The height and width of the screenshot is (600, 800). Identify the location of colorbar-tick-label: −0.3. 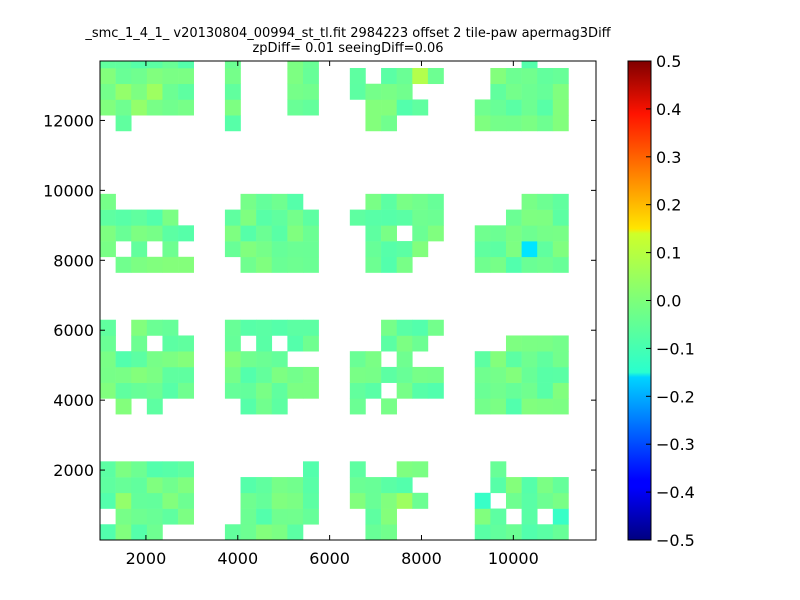
(675, 444).